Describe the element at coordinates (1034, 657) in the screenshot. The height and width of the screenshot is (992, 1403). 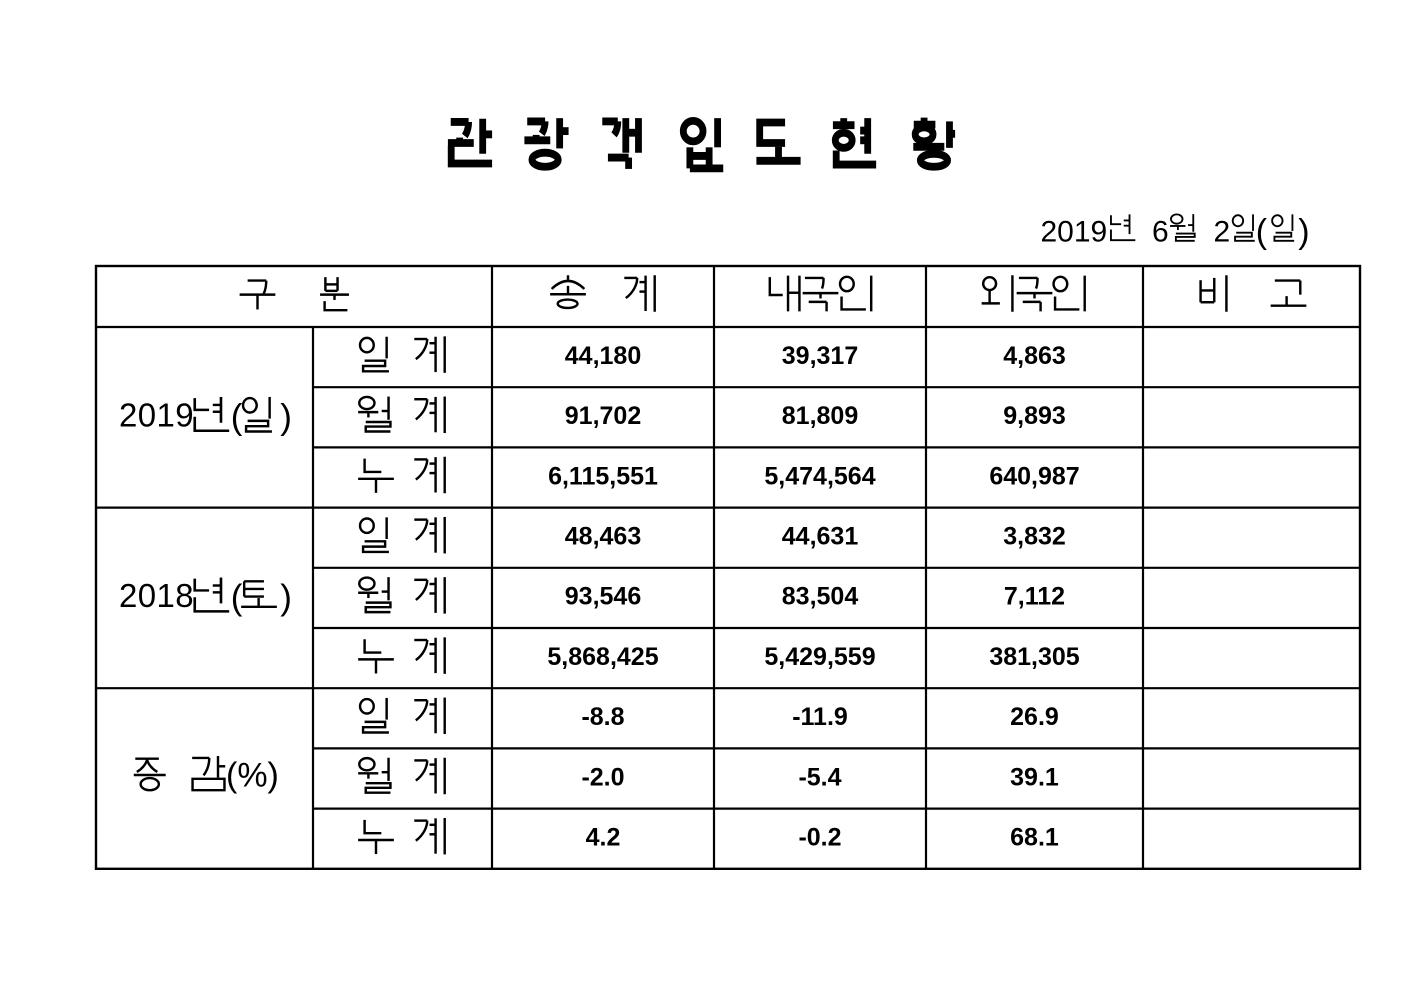
I see `svg-text: 381,305` at that location.